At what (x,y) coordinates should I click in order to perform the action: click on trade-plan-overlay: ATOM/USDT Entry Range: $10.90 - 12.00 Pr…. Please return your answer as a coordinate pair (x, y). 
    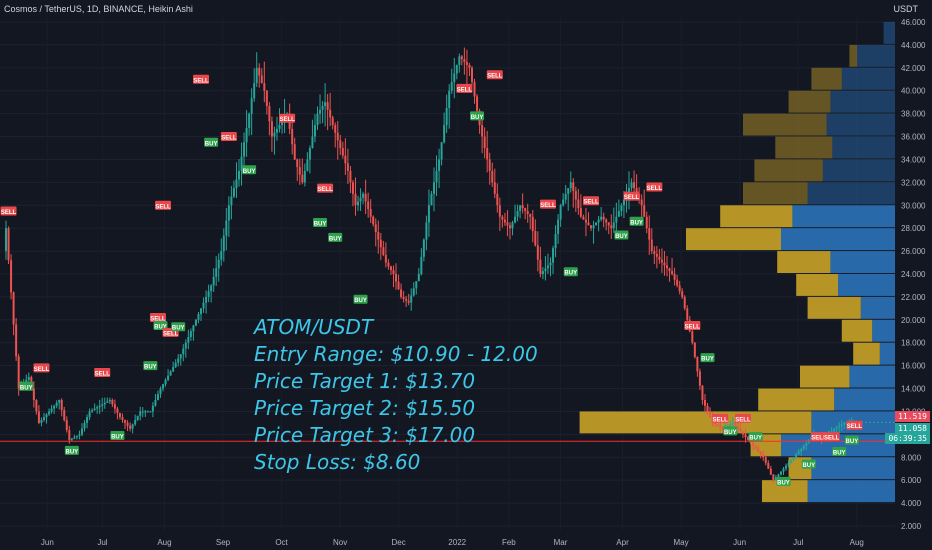
    Looking at the image, I should click on (396, 395).